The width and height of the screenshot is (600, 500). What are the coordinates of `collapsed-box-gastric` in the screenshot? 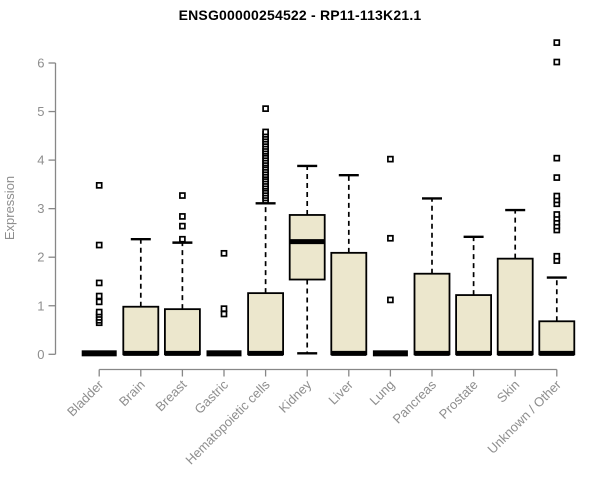 It's located at (224, 353).